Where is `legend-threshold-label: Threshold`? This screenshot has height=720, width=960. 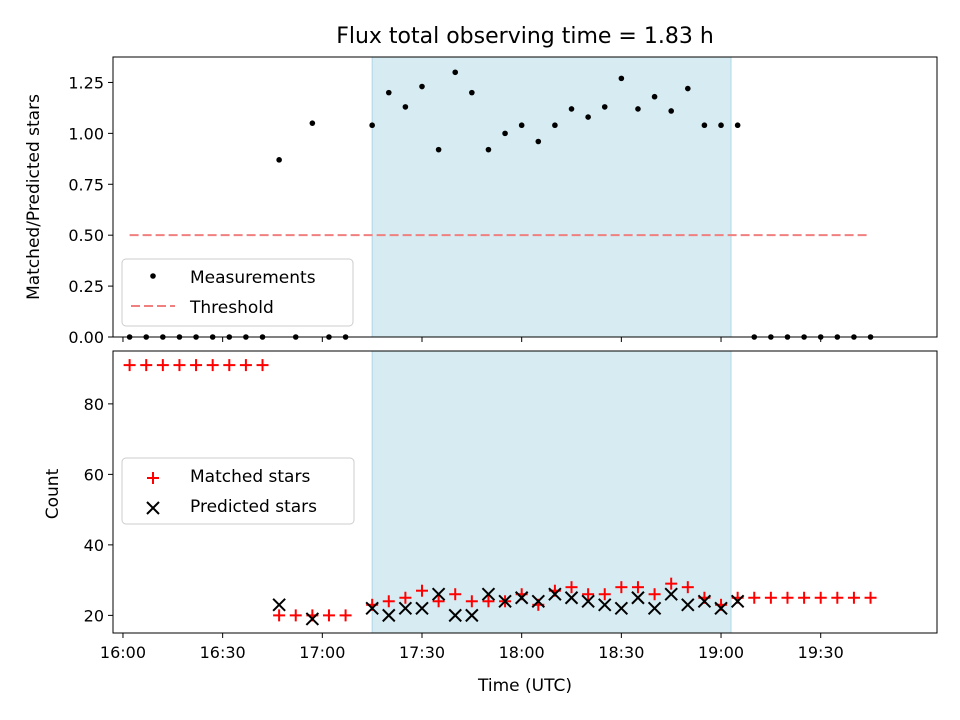
legend-threshold-label: Threshold is located at coordinates (231, 308).